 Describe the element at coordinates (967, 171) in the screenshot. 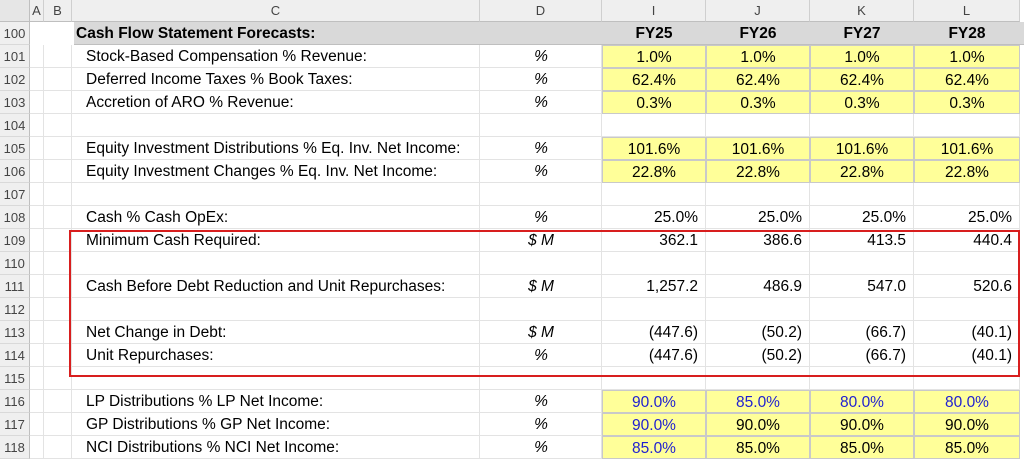

I see `input-cell: 22.8%` at that location.